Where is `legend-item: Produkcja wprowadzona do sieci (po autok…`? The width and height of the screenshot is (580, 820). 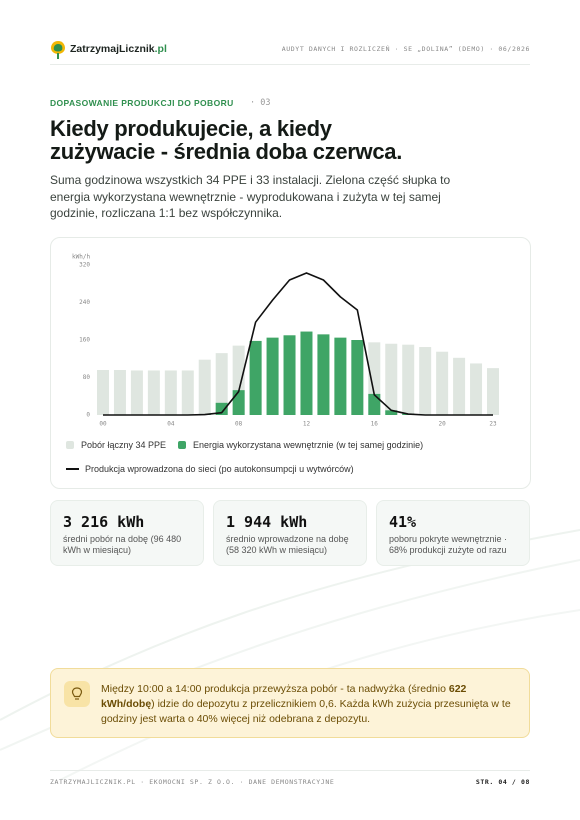 legend-item: Produkcja wprowadzona do sieci (po autok… is located at coordinates (210, 469).